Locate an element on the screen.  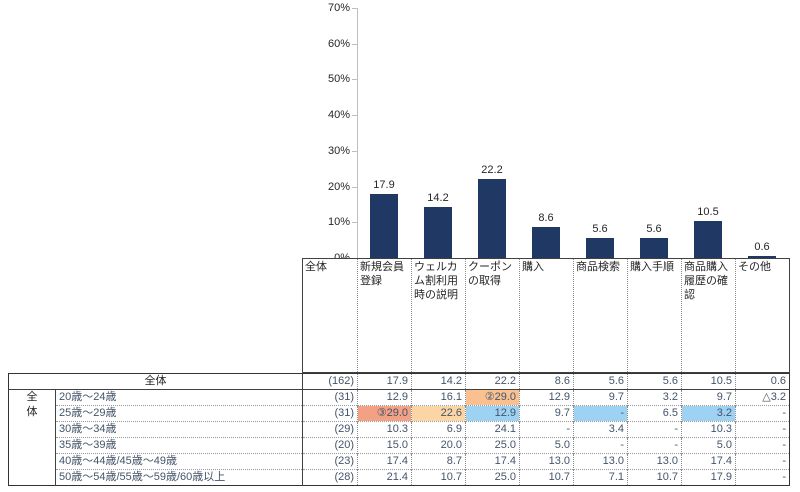
bar-column: 17.9 is located at coordinates (384, 133).